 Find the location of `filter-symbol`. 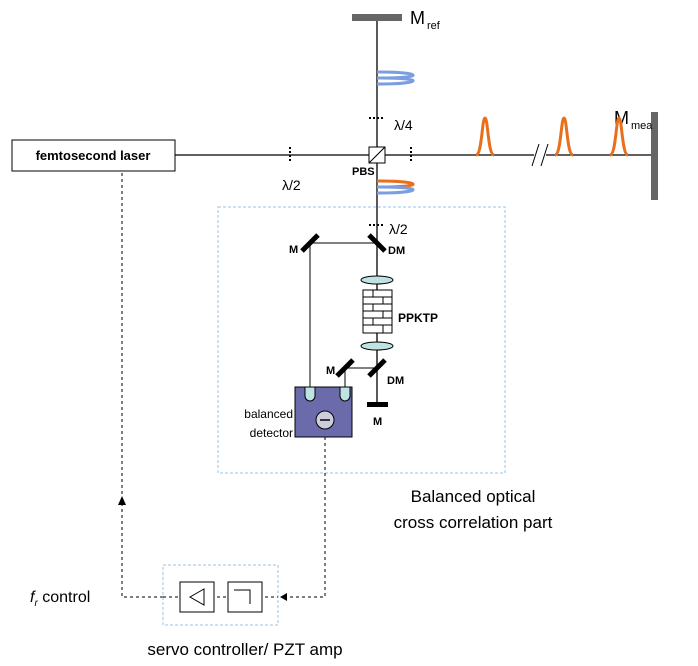

filter-symbol is located at coordinates (242, 596).